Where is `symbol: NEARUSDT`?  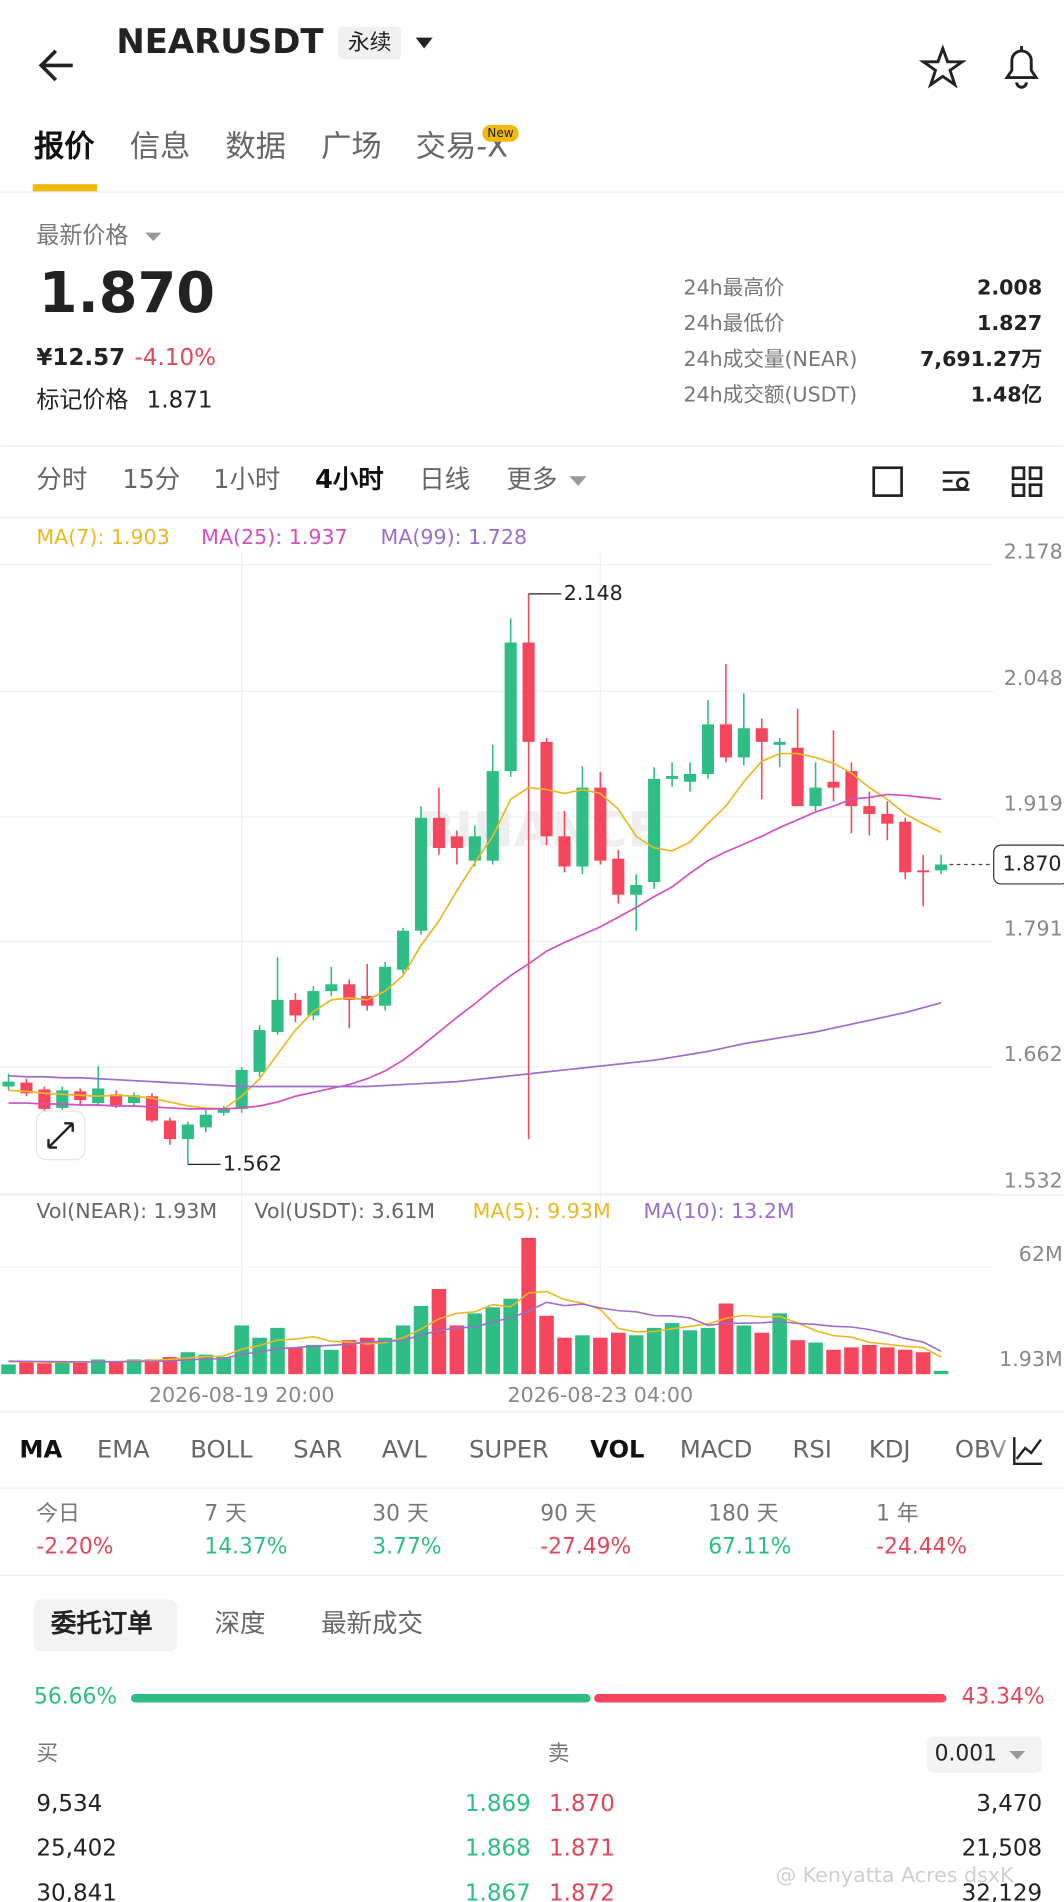 symbol: NEARUSDT is located at coordinates (219, 41).